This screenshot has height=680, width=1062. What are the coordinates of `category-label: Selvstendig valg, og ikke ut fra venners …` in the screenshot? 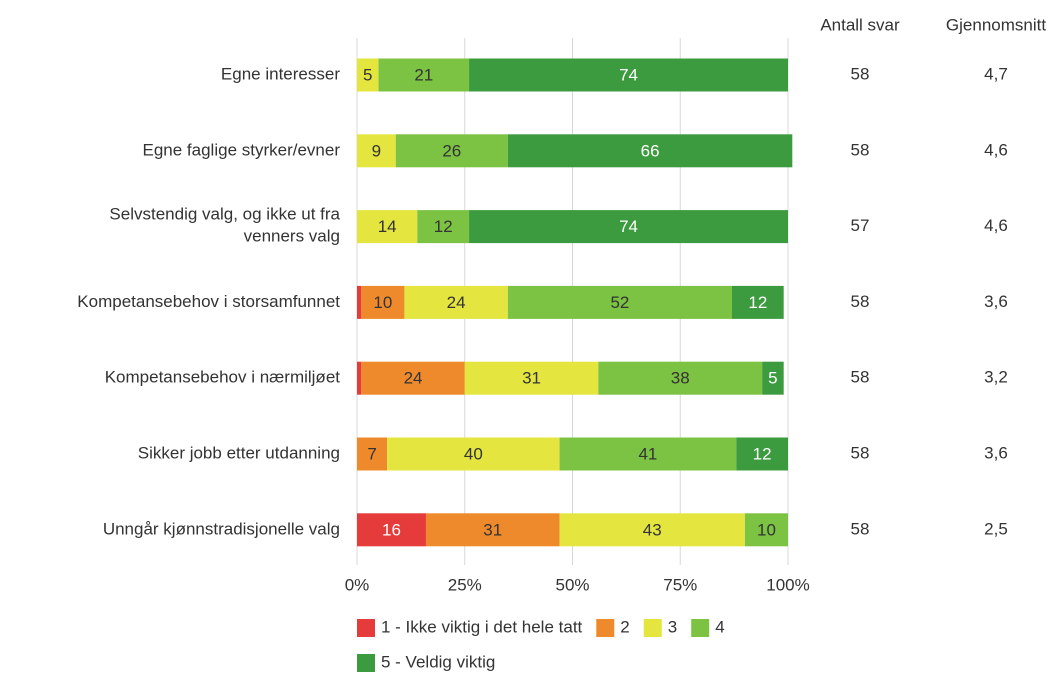 It's located at (224, 225).